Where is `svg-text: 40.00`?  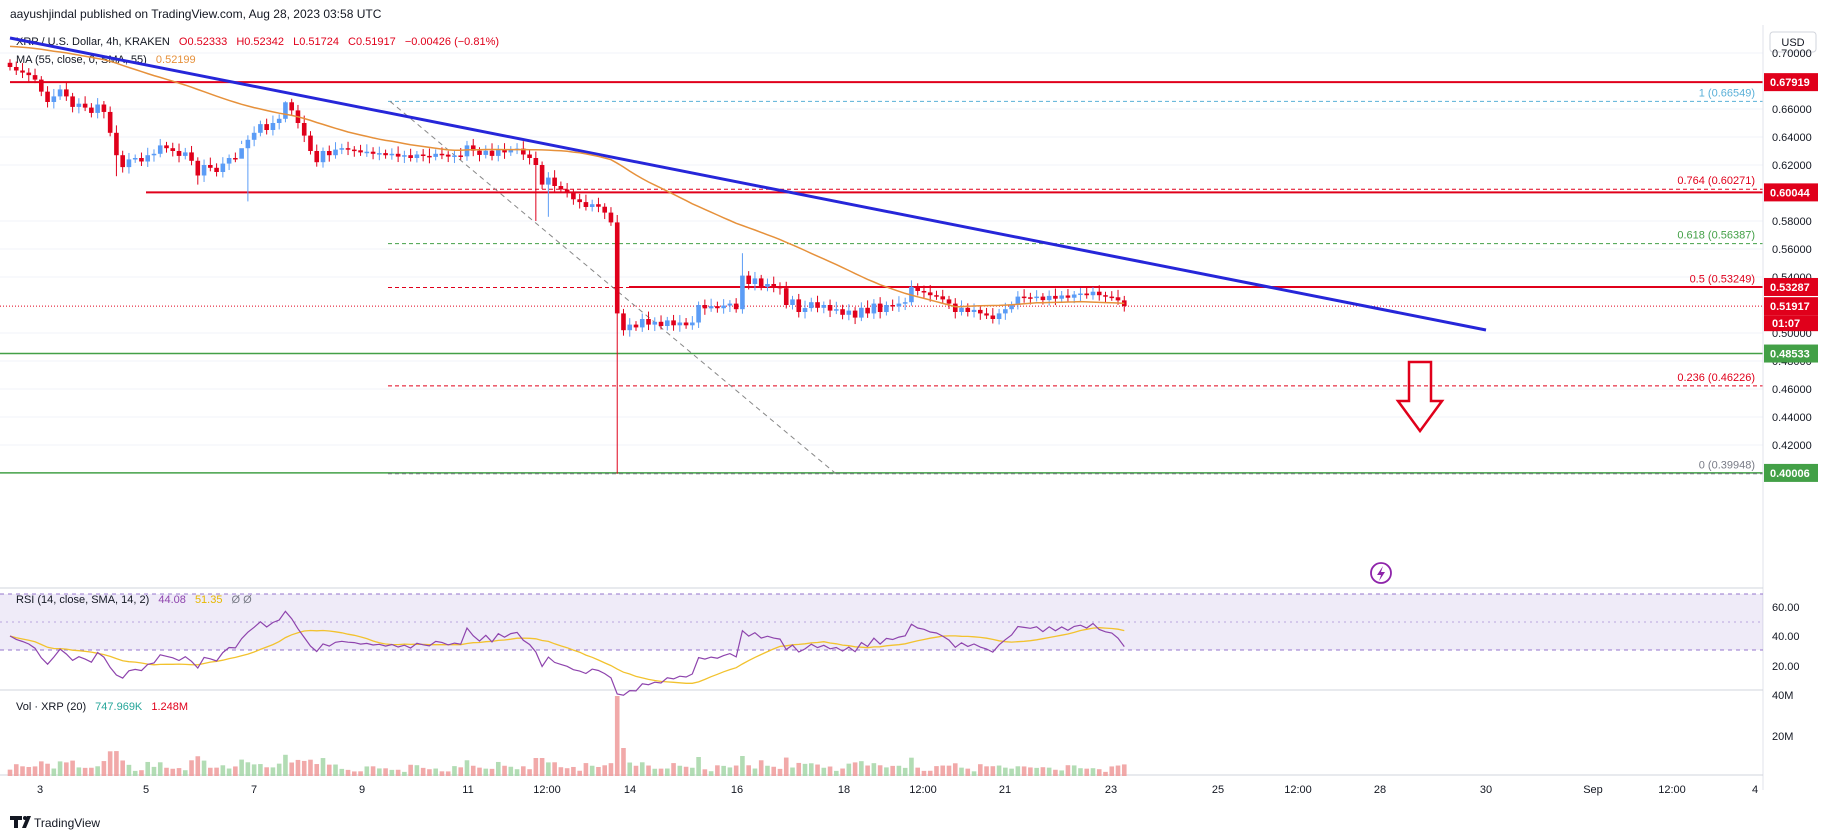
svg-text: 40.00 is located at coordinates (1786, 637).